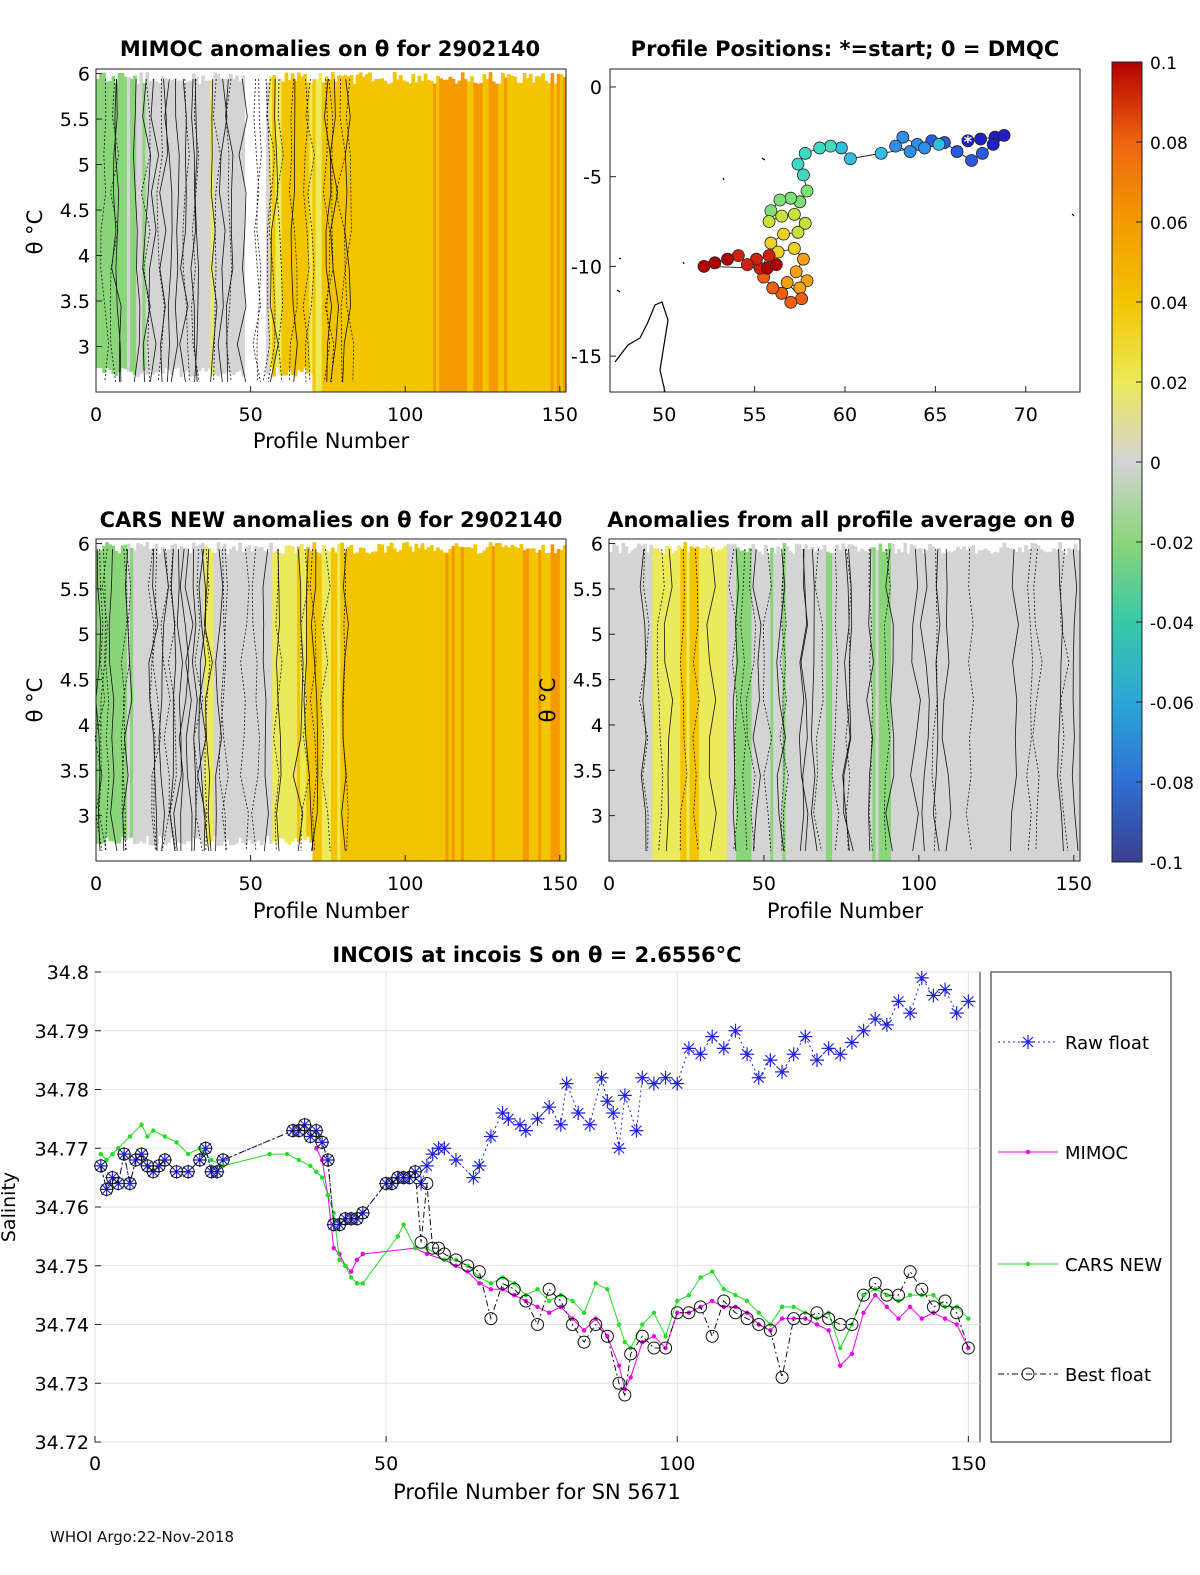 This screenshot has height=1575, width=1200. I want to click on ytick-label: 5, so click(84, 166).